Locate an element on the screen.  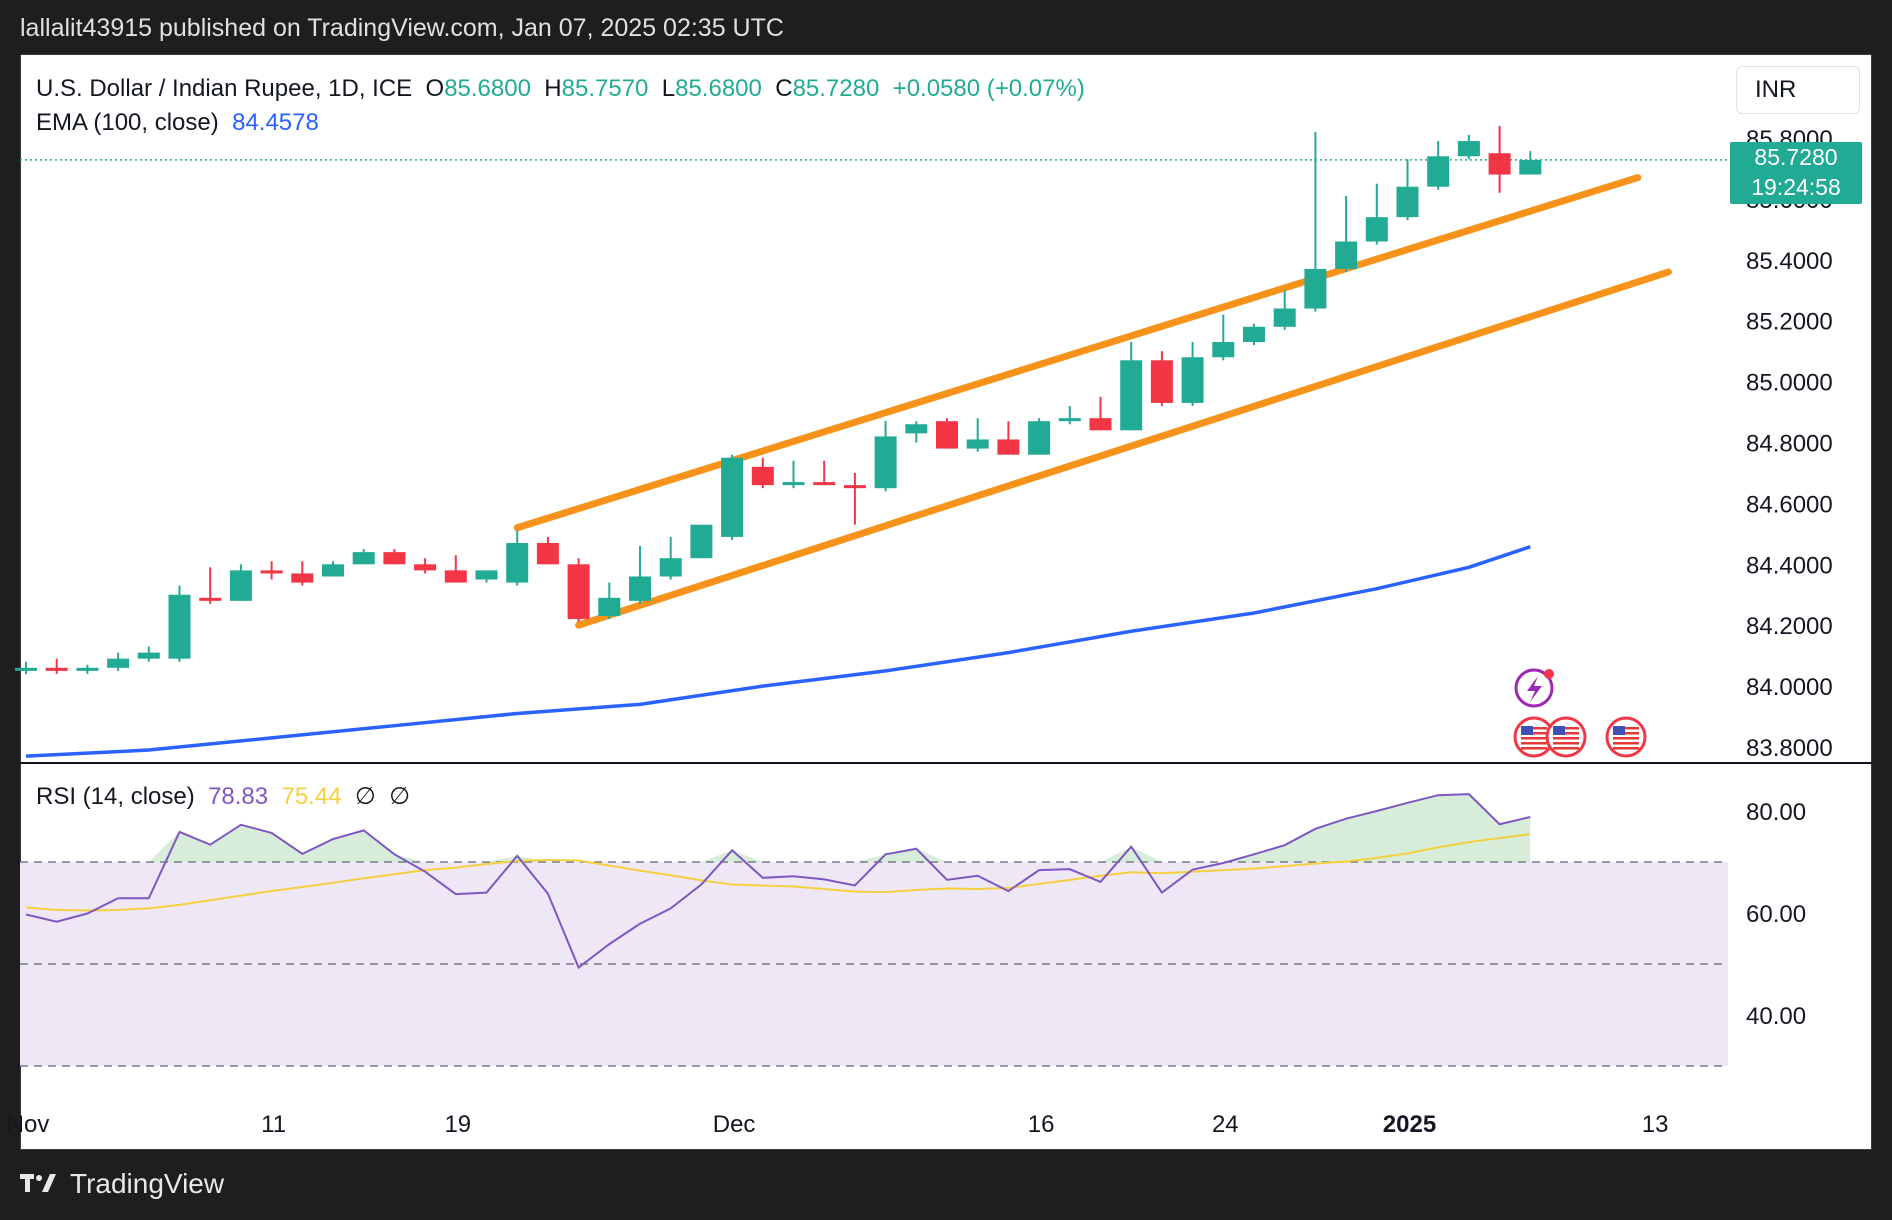
price-tick-label: 83.8000 is located at coordinates (1789, 748).